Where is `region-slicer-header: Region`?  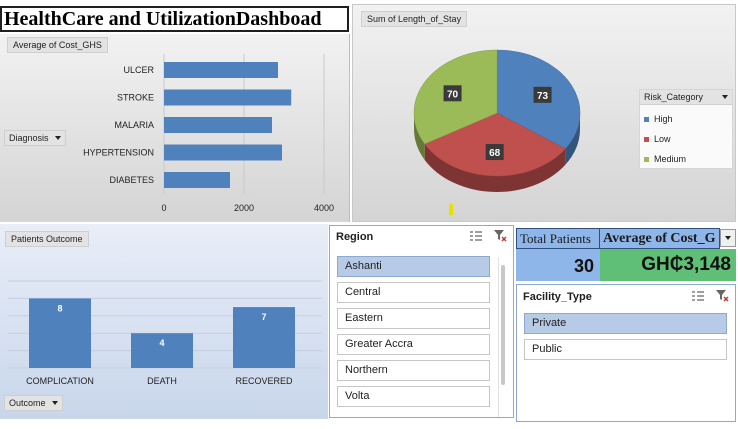 region-slicer-header: Region is located at coordinates (421, 237).